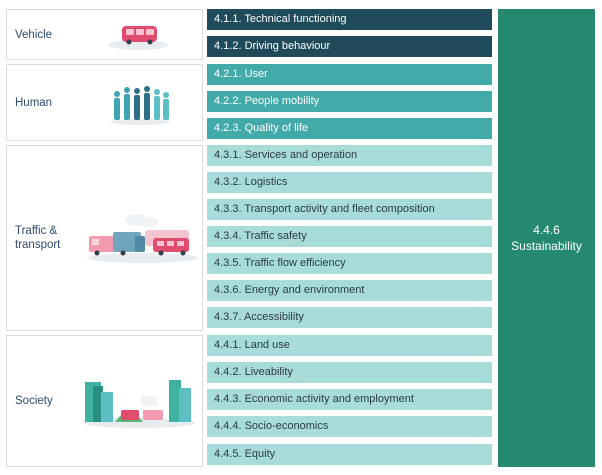 Image resolution: width=602 pixels, height=475 pixels. Describe the element at coordinates (139, 404) in the screenshot. I see `city-skyline-illustration-icon` at that location.